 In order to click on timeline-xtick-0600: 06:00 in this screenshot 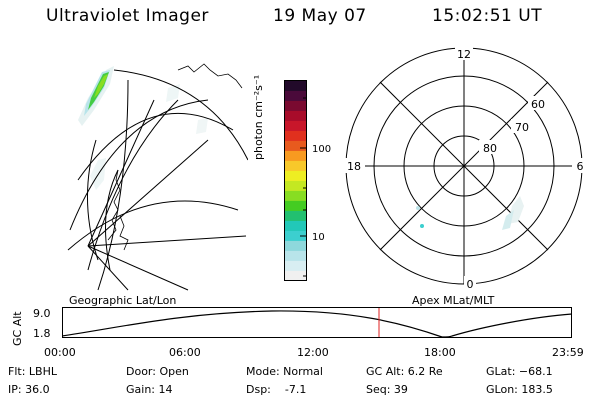, I will do `click(185, 352)`.